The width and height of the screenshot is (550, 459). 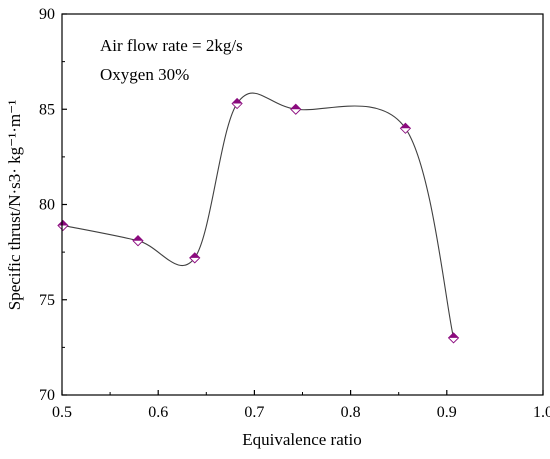 I want to click on x-tick-label-0: 0.5, so click(x=62, y=412).